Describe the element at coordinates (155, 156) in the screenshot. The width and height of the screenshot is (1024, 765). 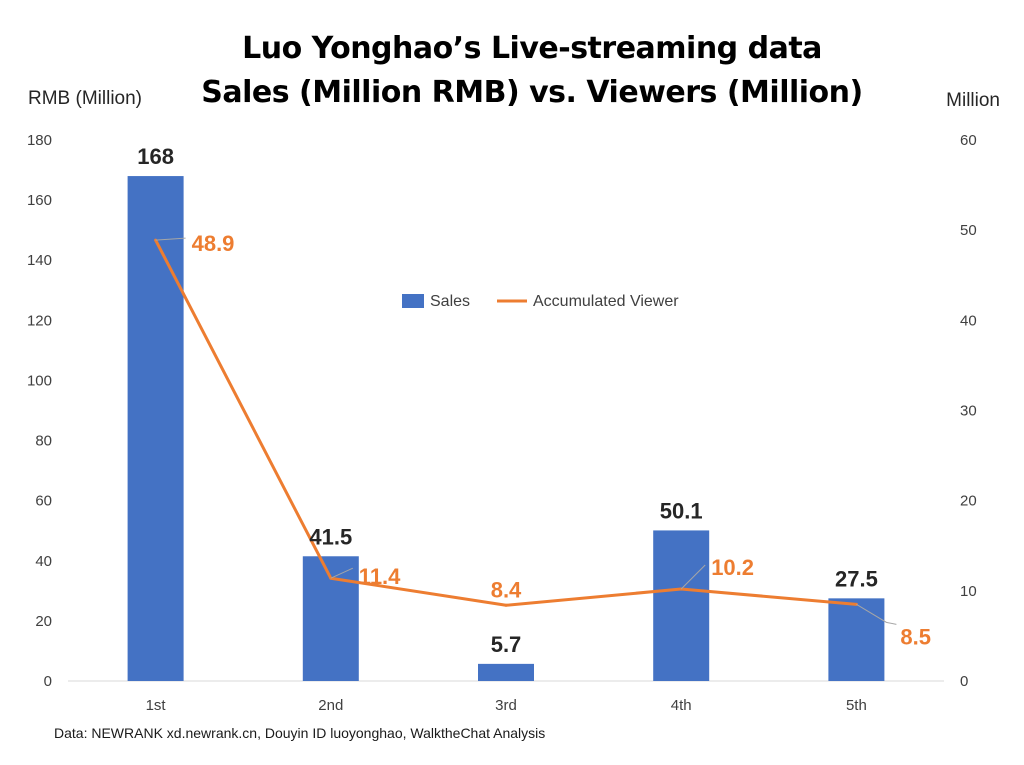
I see `bar-label-sales: 168` at that location.